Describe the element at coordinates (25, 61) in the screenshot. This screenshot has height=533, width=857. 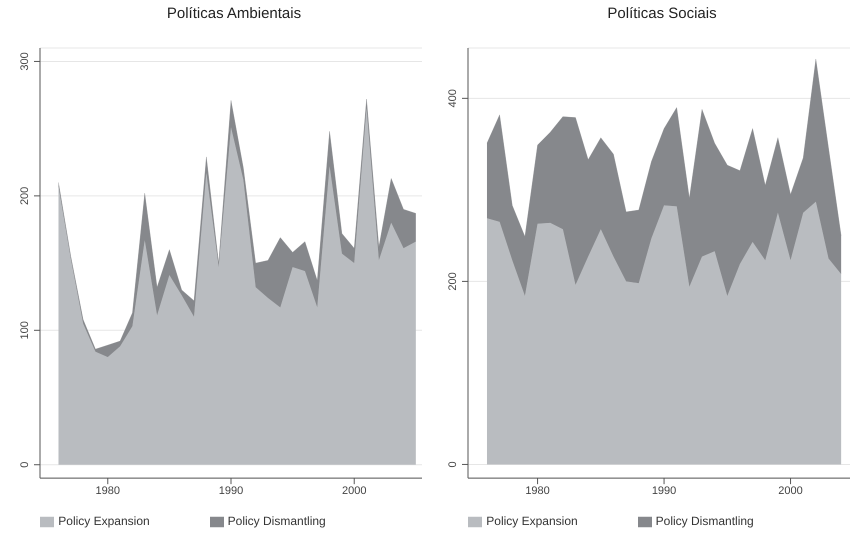
I see `y-tick-label: 300` at that location.